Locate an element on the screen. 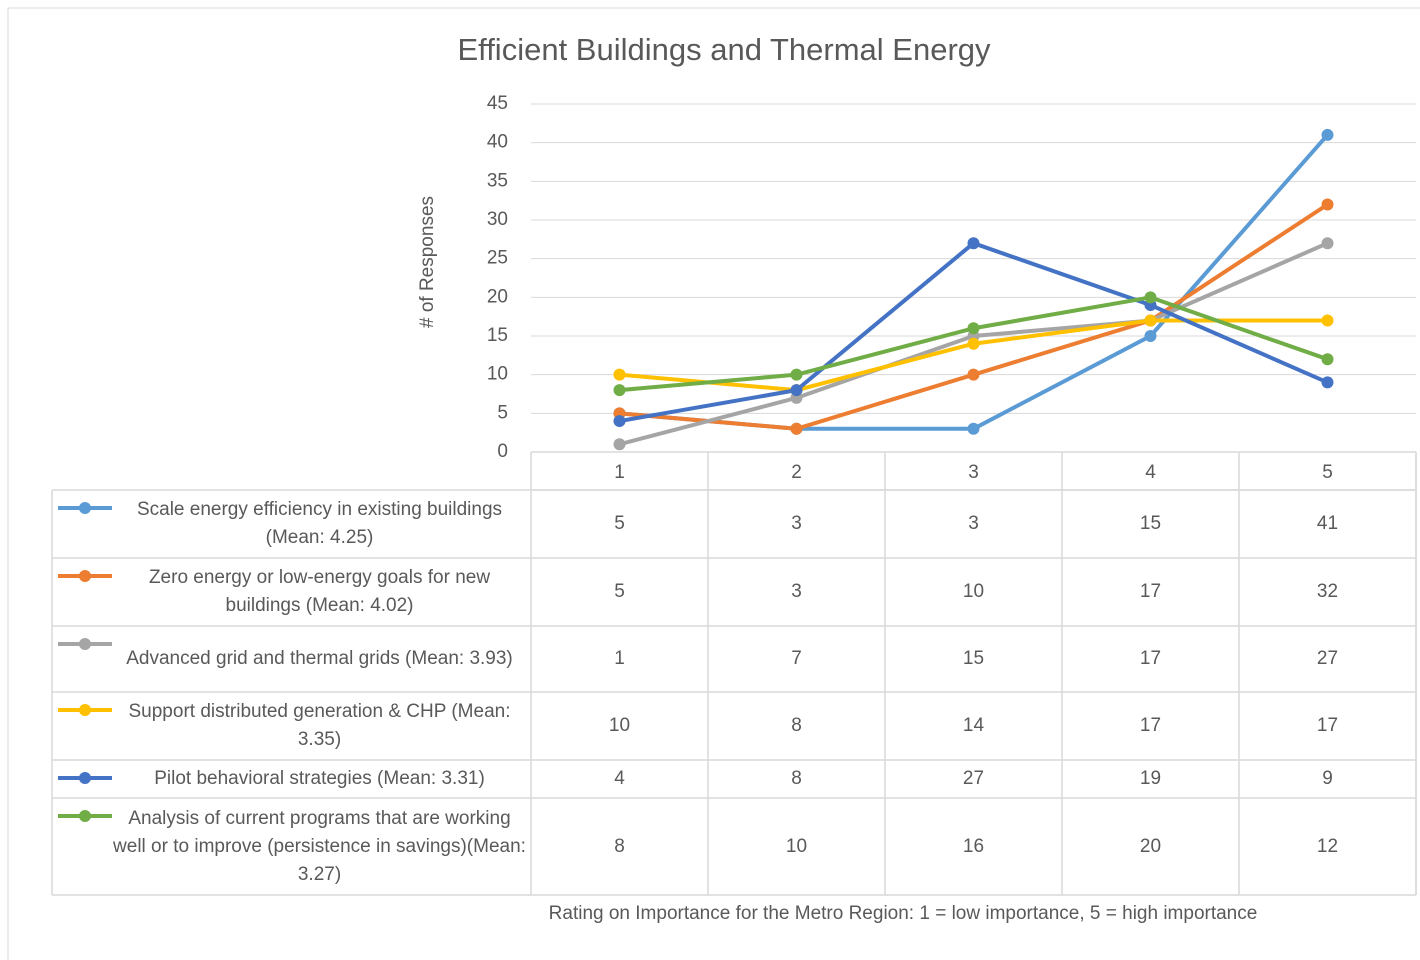 The width and height of the screenshot is (1420, 960). y-tick-label: 15 is located at coordinates (497, 335).